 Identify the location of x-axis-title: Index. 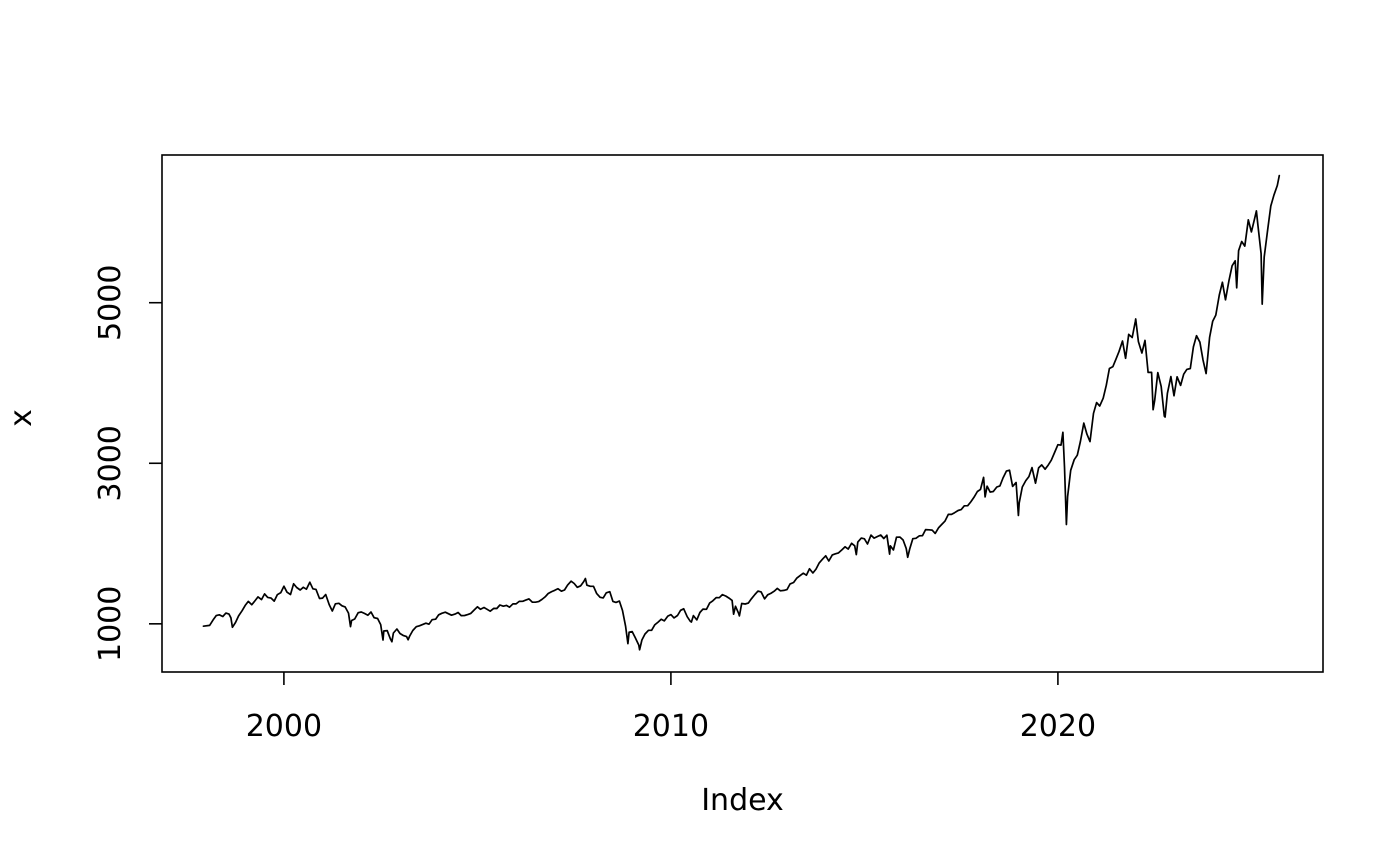
(742, 800).